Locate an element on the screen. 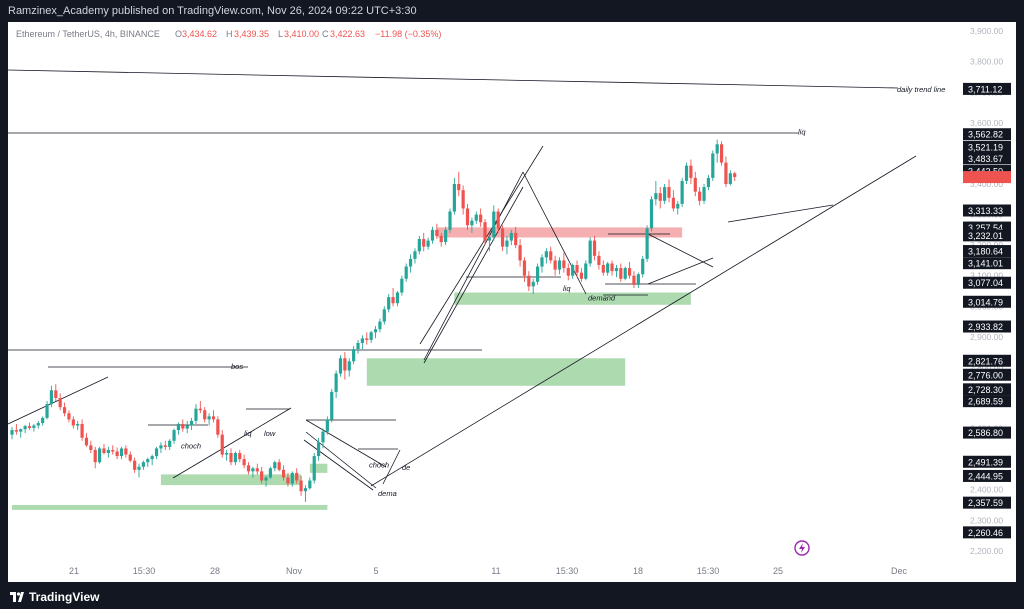 The height and width of the screenshot is (609, 1024). price-tag: 3,711.12 is located at coordinates (985, 89).